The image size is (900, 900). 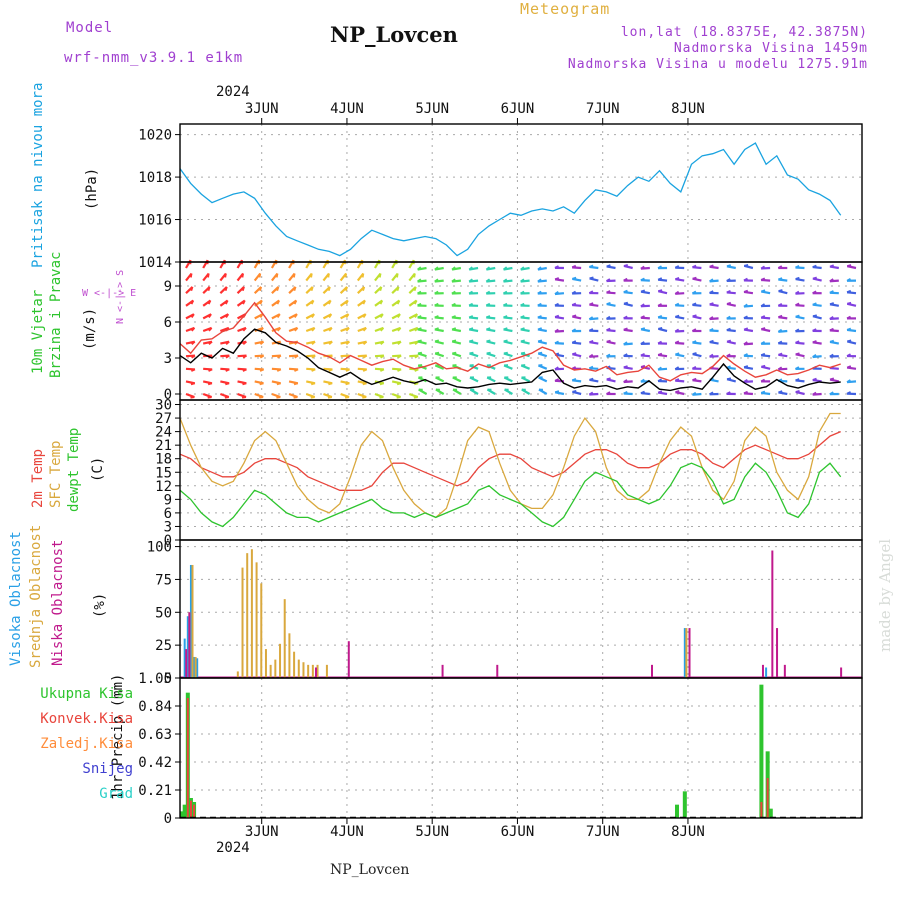 I want to click on y-tick-label: 3, so click(x=168, y=359).